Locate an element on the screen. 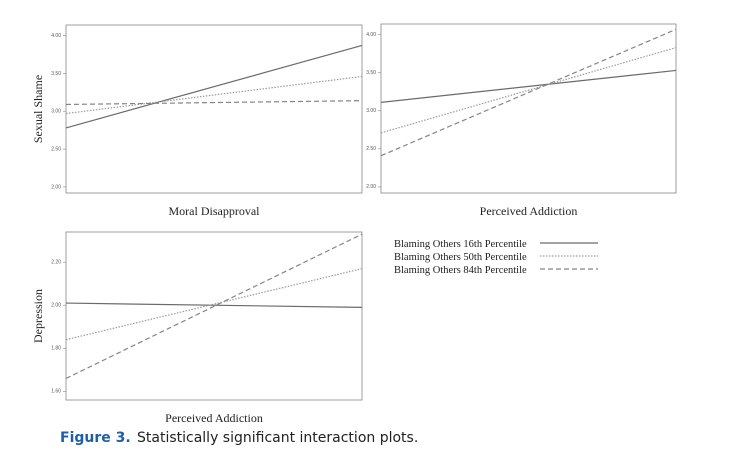  legend-label: Blaming Others 16th Percentile is located at coordinates (460, 244).